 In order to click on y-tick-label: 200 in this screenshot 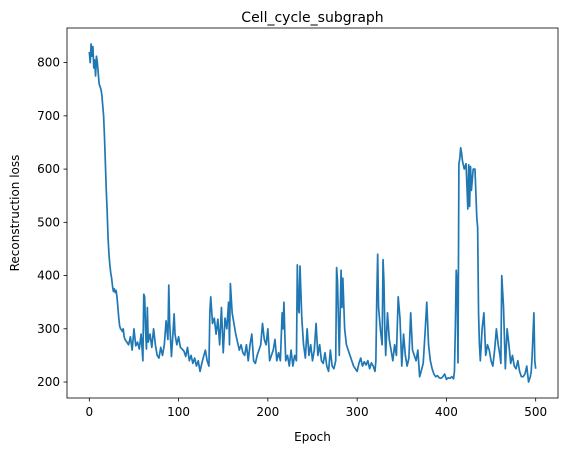, I will do `click(48, 382)`.